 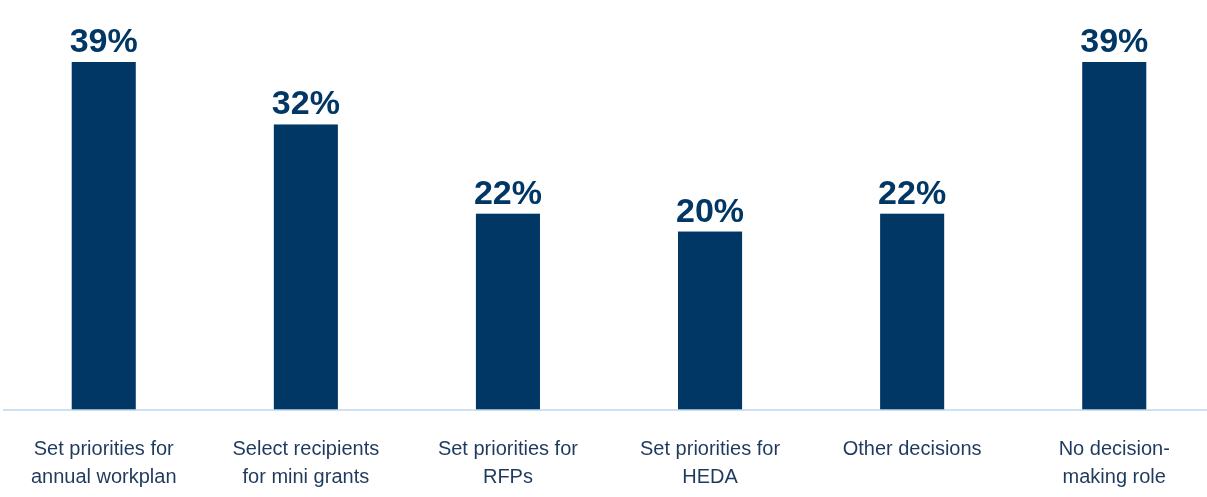 What do you see at coordinates (103, 462) in the screenshot?
I see `x-tick-label: Set priorities for annual workplan` at bounding box center [103, 462].